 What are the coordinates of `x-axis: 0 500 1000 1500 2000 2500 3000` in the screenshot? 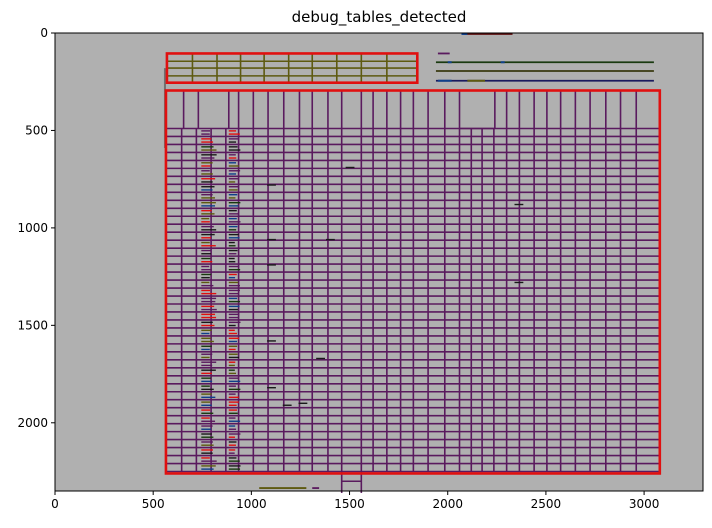 It's located at (355, 501).